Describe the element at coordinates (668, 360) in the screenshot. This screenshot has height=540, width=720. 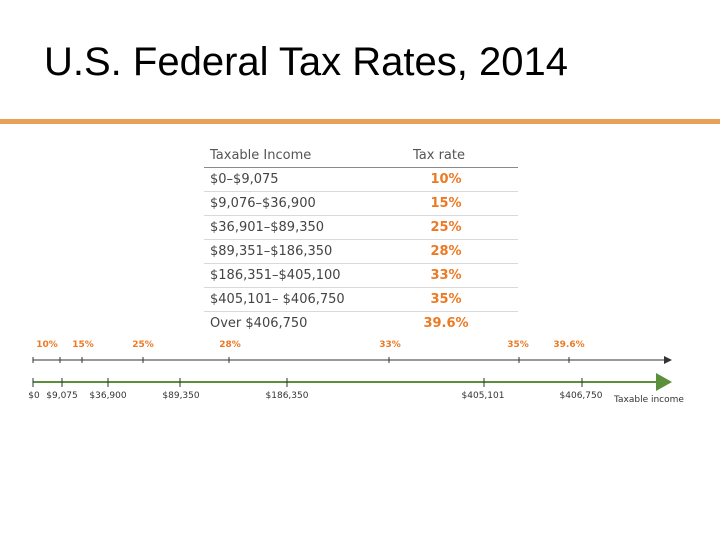
I see `rate-axis-arrowhead` at that location.